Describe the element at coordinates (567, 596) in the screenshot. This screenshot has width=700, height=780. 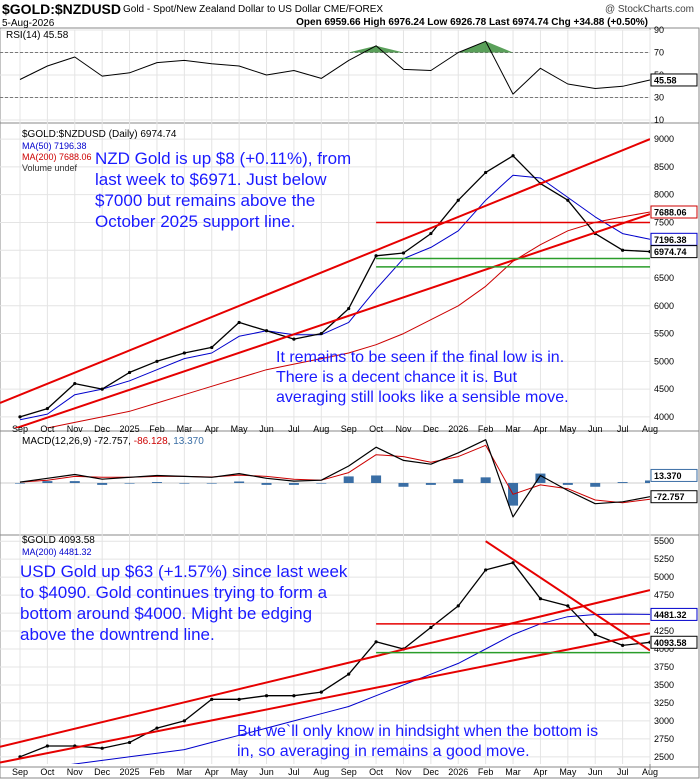
I see `usd-downtrend-line` at that location.